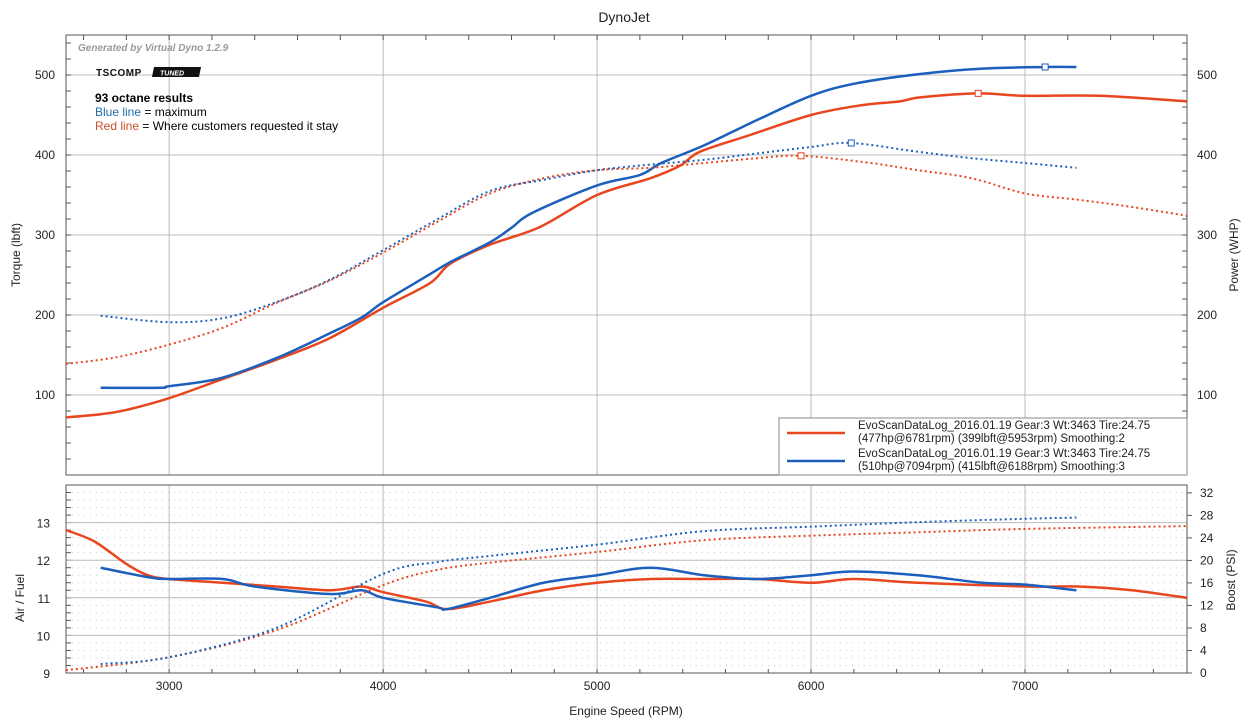  I want to click on annotation-blue: Blue line = maximum, so click(151, 112).